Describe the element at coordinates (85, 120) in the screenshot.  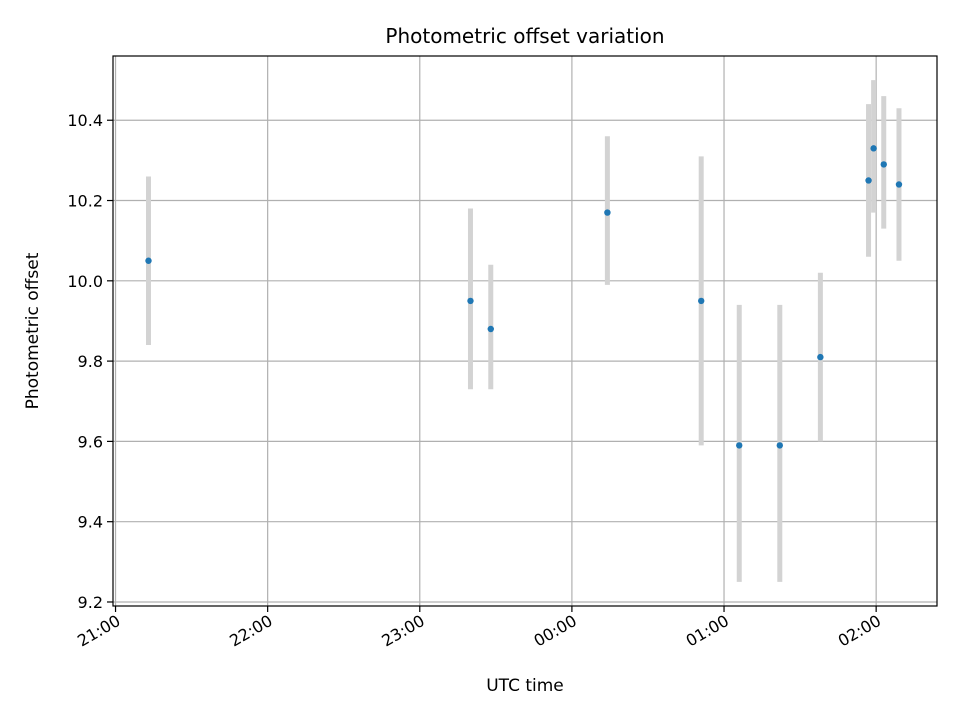
I see `y-tick-label: 10.4` at that location.